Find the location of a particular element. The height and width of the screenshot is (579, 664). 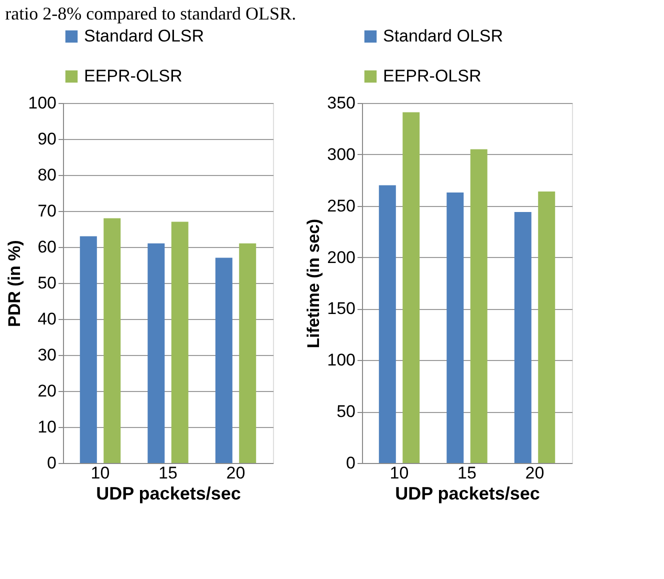

y-axis-title: Lifetime (in sec) is located at coordinates (314, 283).